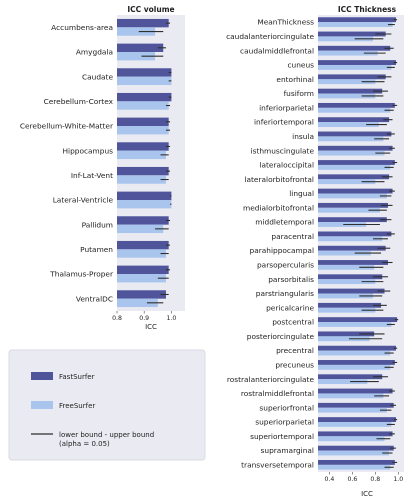 The height and width of the screenshot is (501, 415). Describe the element at coordinates (356, 105) in the screenshot. I see `thickness-bar-fastsurfer-inferiorparietal` at that location.